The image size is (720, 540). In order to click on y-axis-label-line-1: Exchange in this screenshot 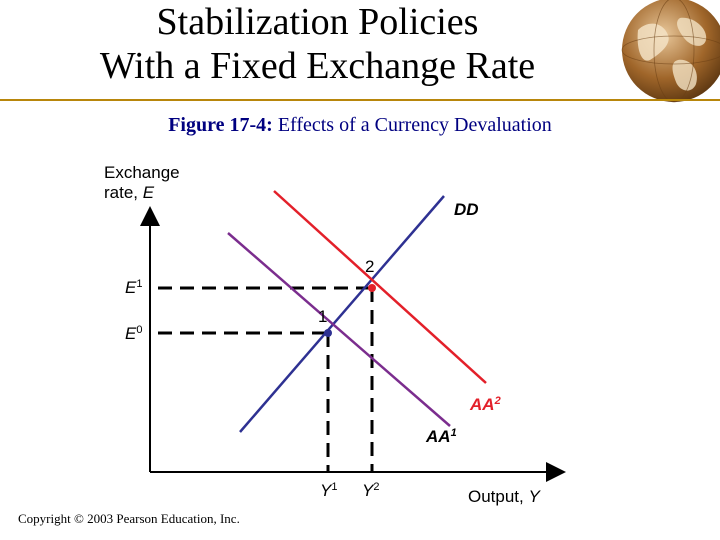, I will do `click(142, 172)`.